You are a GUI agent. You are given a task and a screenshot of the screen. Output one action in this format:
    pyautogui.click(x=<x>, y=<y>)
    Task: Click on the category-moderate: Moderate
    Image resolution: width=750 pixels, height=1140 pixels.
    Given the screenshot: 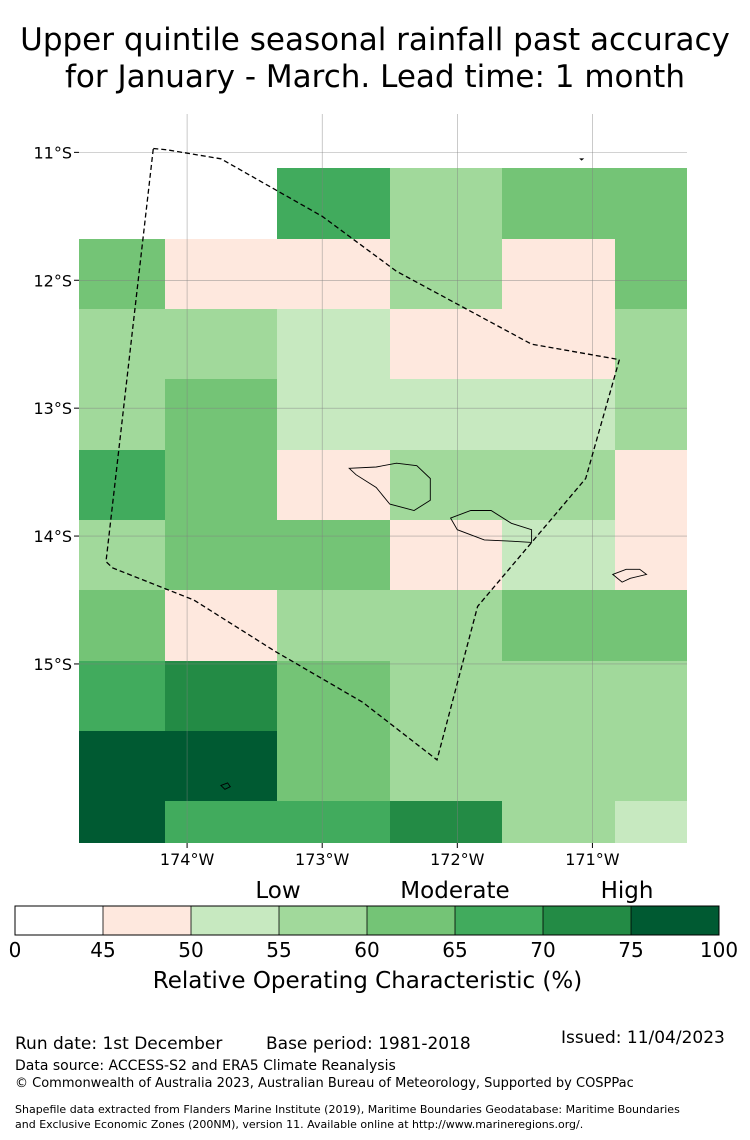 What is the action you would take?
    pyautogui.click(x=455, y=891)
    